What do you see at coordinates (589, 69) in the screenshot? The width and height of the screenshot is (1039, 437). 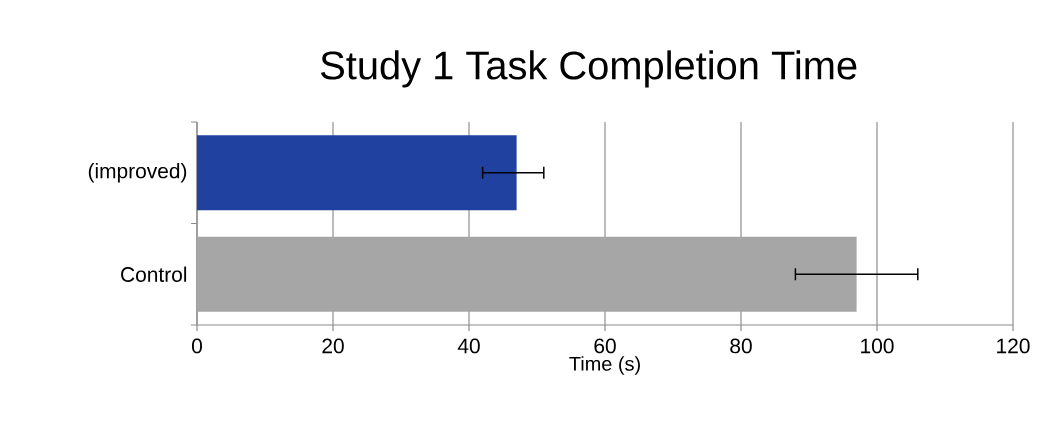 I see `chart-title: Study 1 Task Completion Time` at bounding box center [589, 69].